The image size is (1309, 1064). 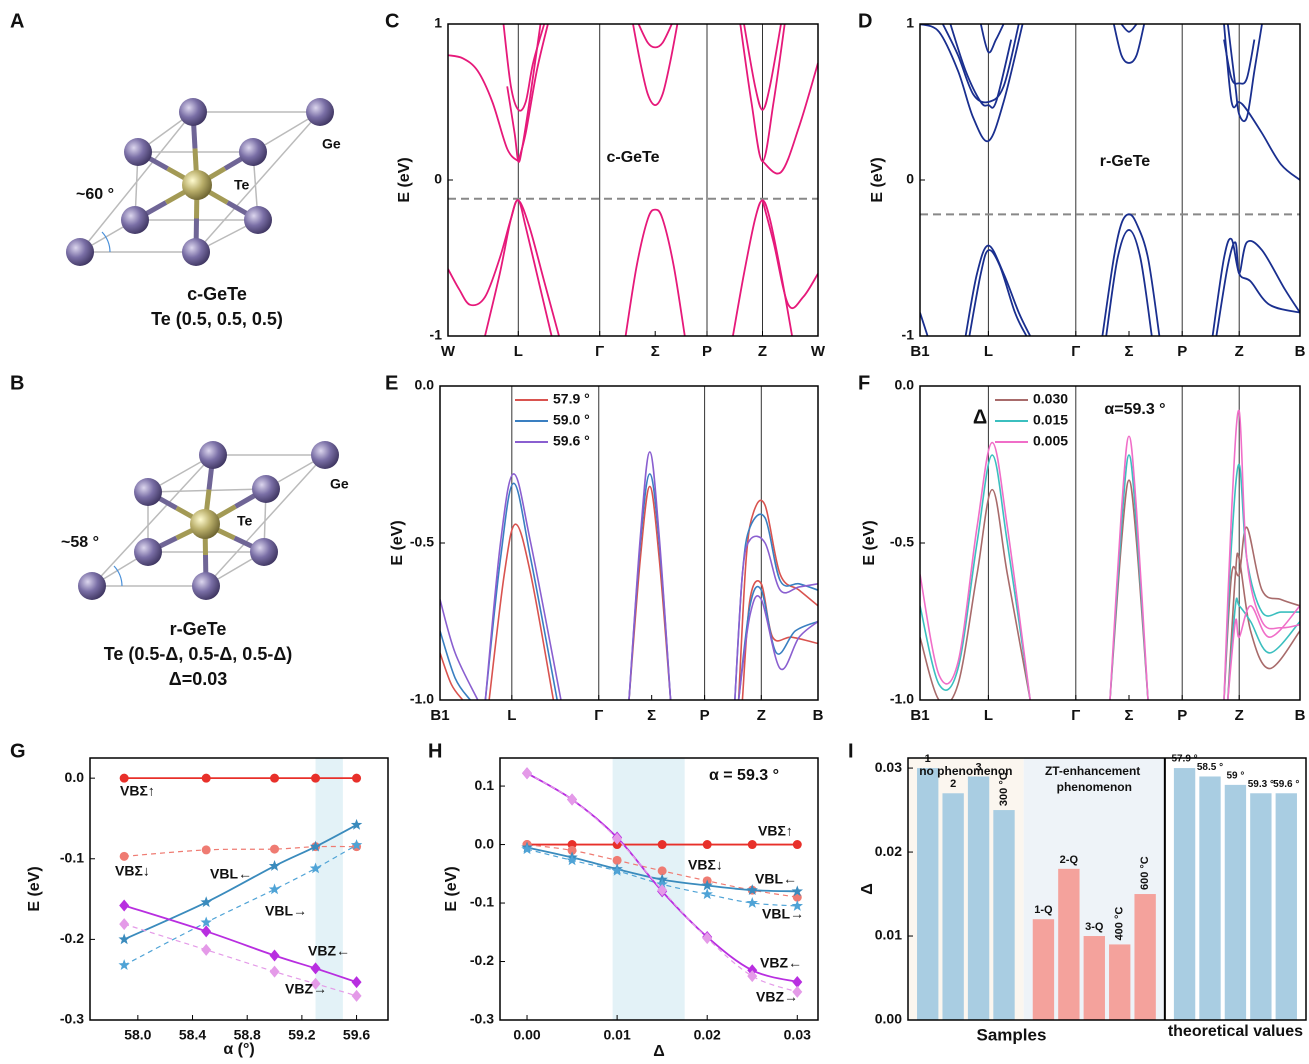 I want to click on angle-label: ~58 °, so click(x=80, y=542).